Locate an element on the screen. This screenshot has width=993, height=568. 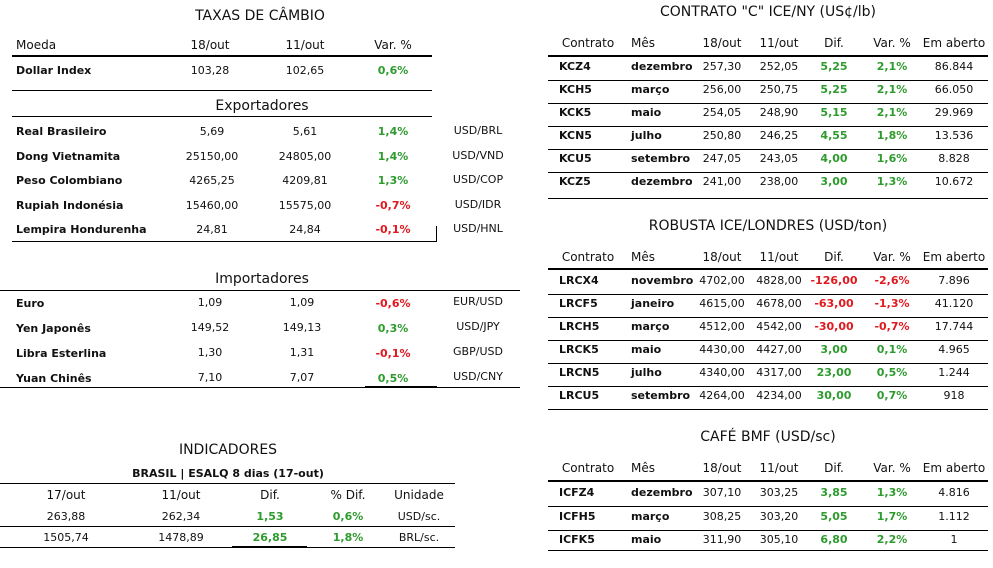
importer-name: Euro is located at coordinates (30, 303).